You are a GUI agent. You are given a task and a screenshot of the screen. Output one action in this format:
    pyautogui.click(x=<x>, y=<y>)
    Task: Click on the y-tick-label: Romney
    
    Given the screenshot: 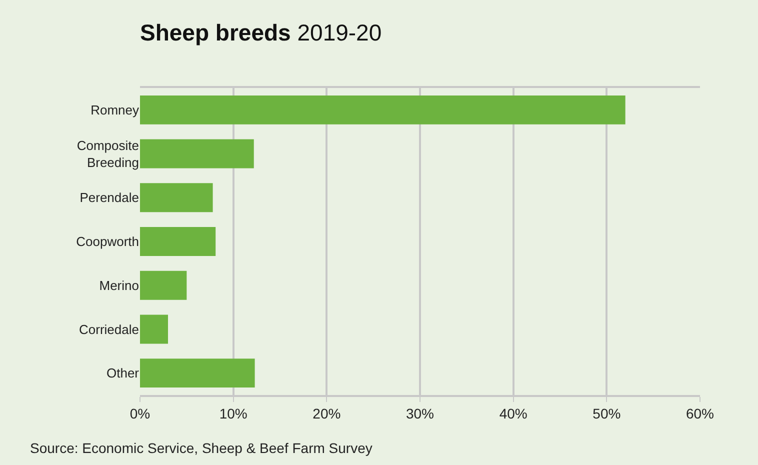 What is the action you would take?
    pyautogui.click(x=115, y=110)
    